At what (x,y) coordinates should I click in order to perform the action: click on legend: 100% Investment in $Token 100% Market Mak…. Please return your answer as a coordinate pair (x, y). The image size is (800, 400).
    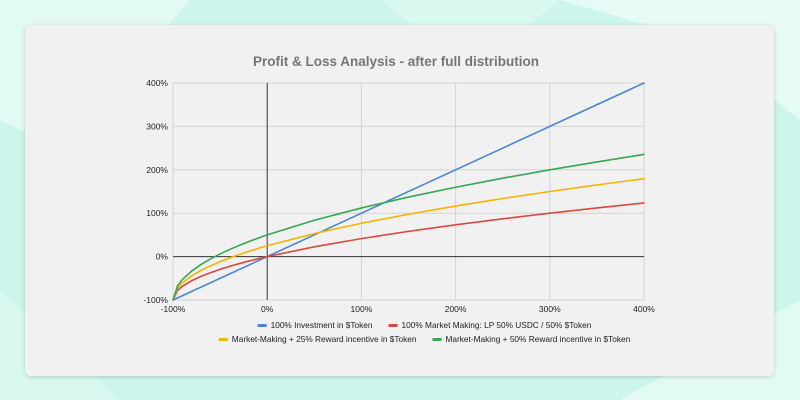
    Looking at the image, I should click on (424, 332).